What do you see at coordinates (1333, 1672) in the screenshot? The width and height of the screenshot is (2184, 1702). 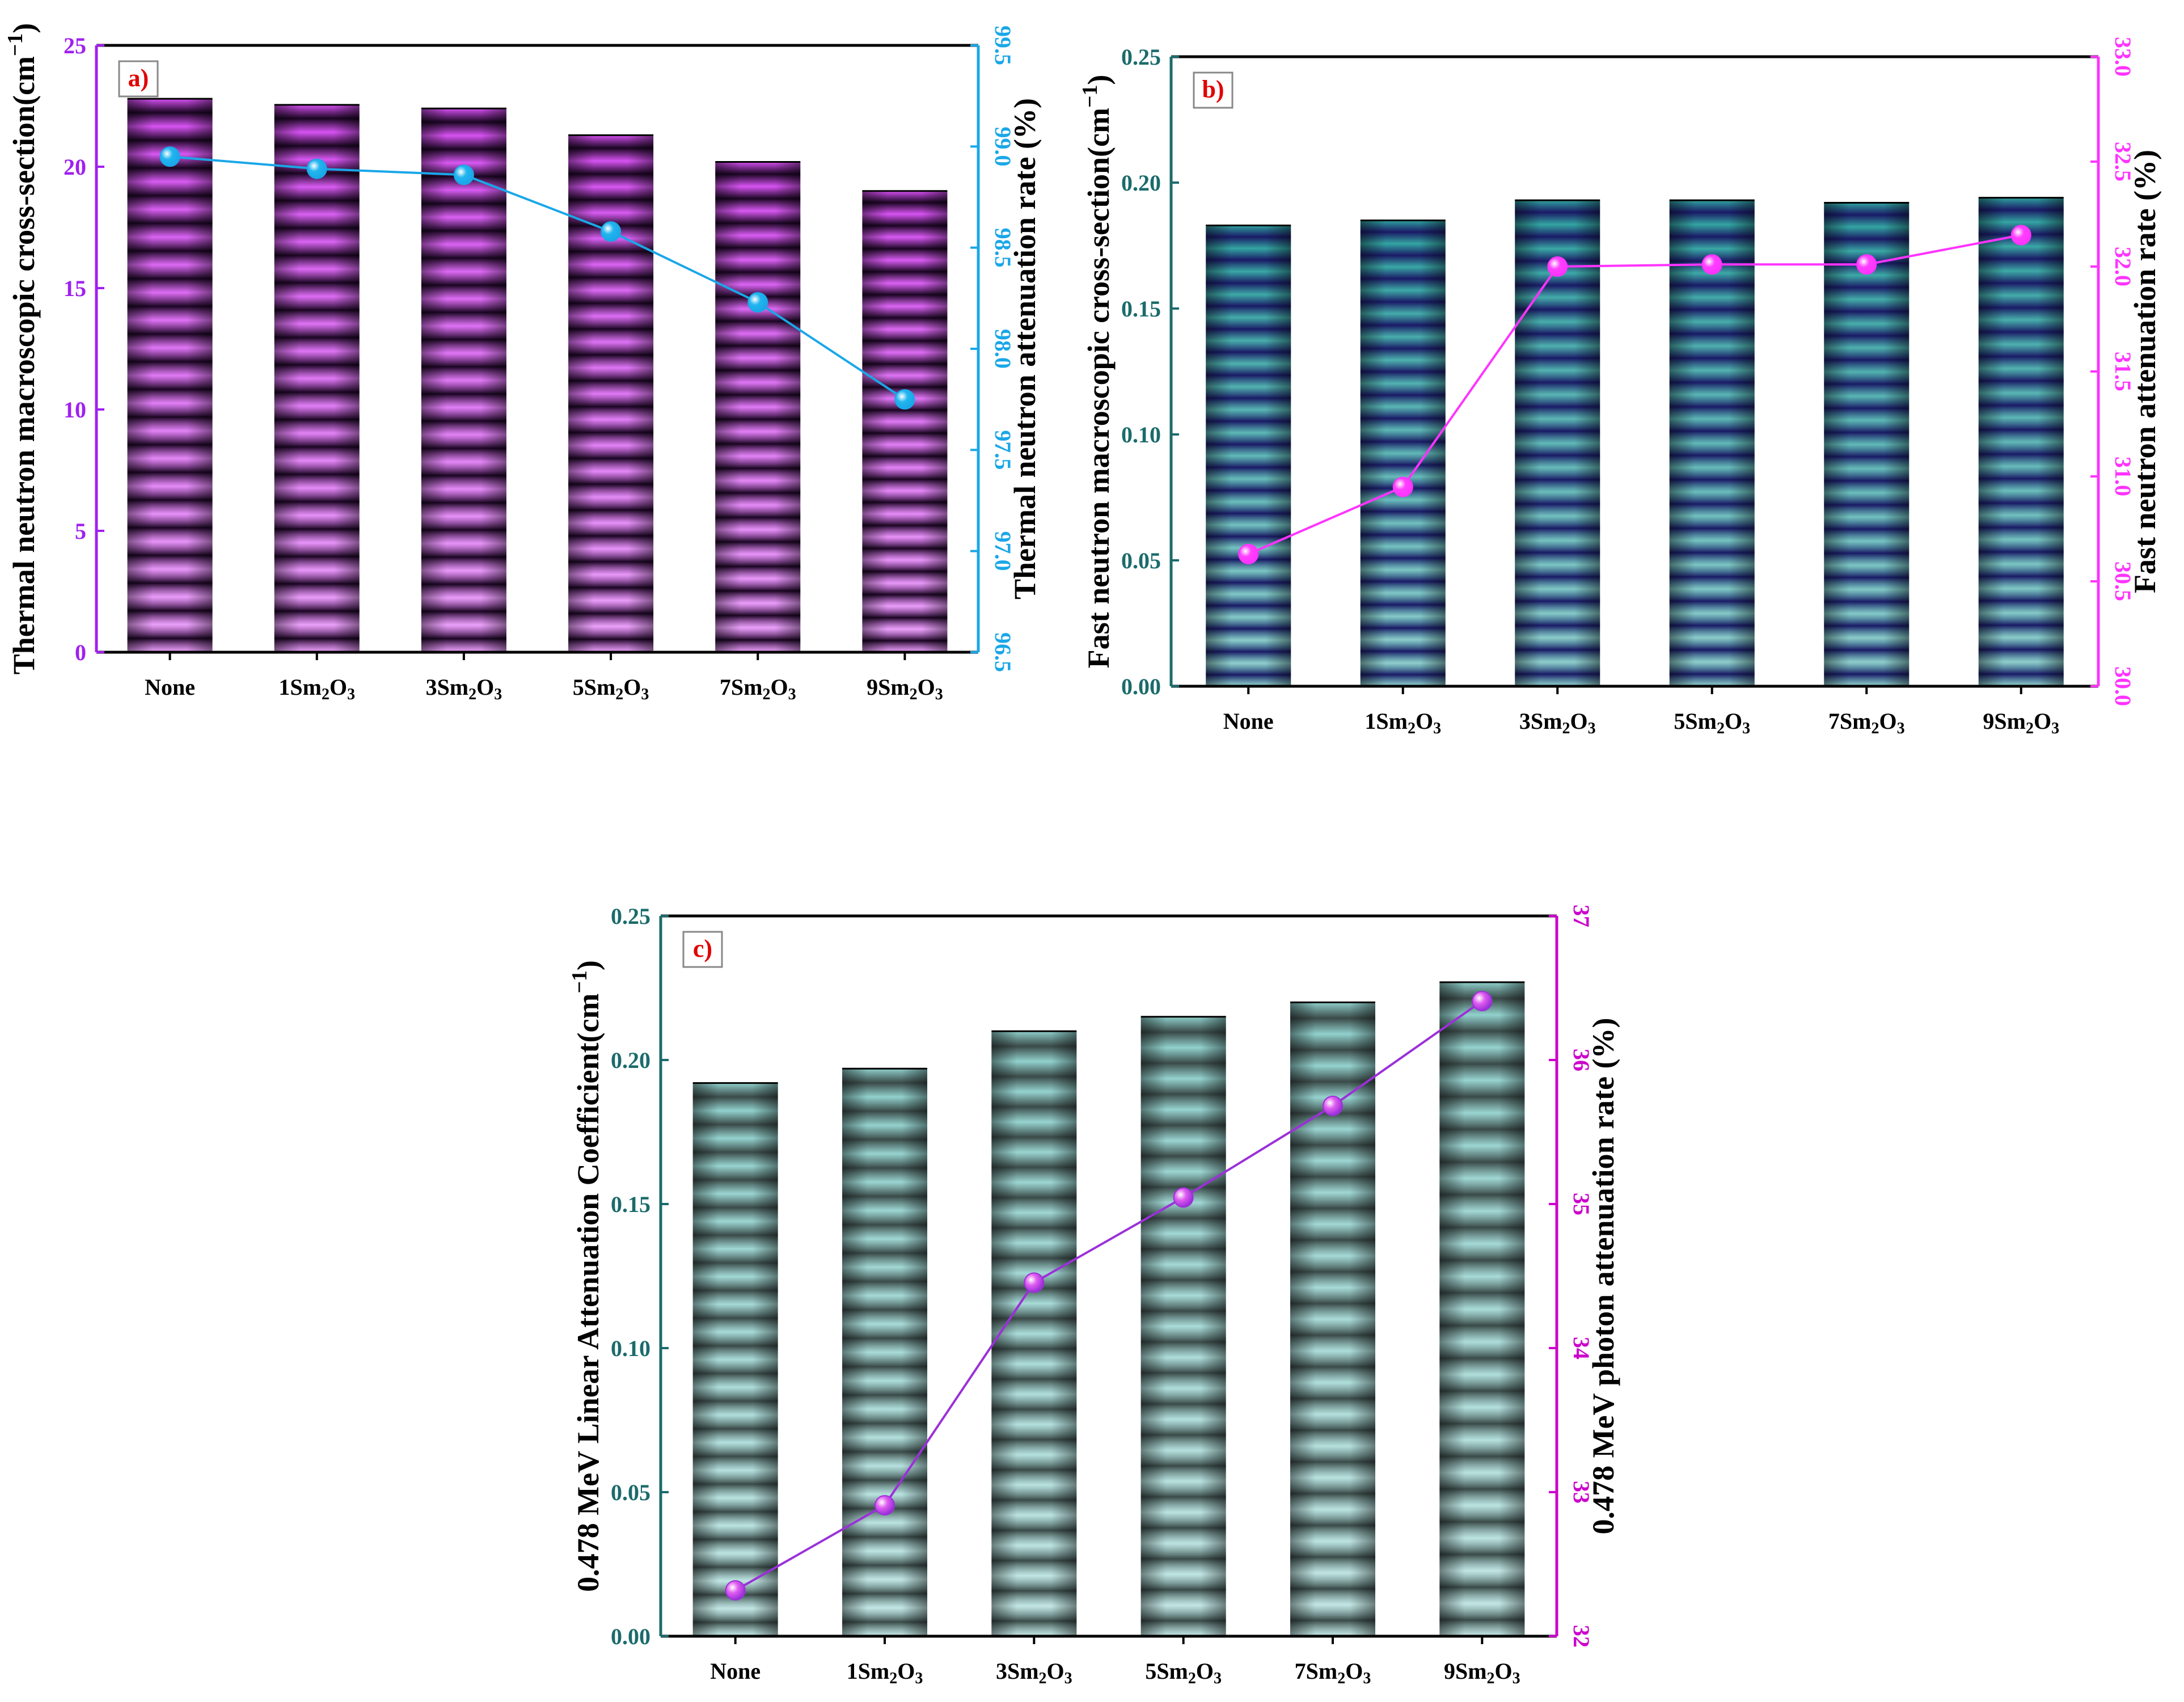 I see `x-tick-label: 7Sm2O3` at bounding box center [1333, 1672].